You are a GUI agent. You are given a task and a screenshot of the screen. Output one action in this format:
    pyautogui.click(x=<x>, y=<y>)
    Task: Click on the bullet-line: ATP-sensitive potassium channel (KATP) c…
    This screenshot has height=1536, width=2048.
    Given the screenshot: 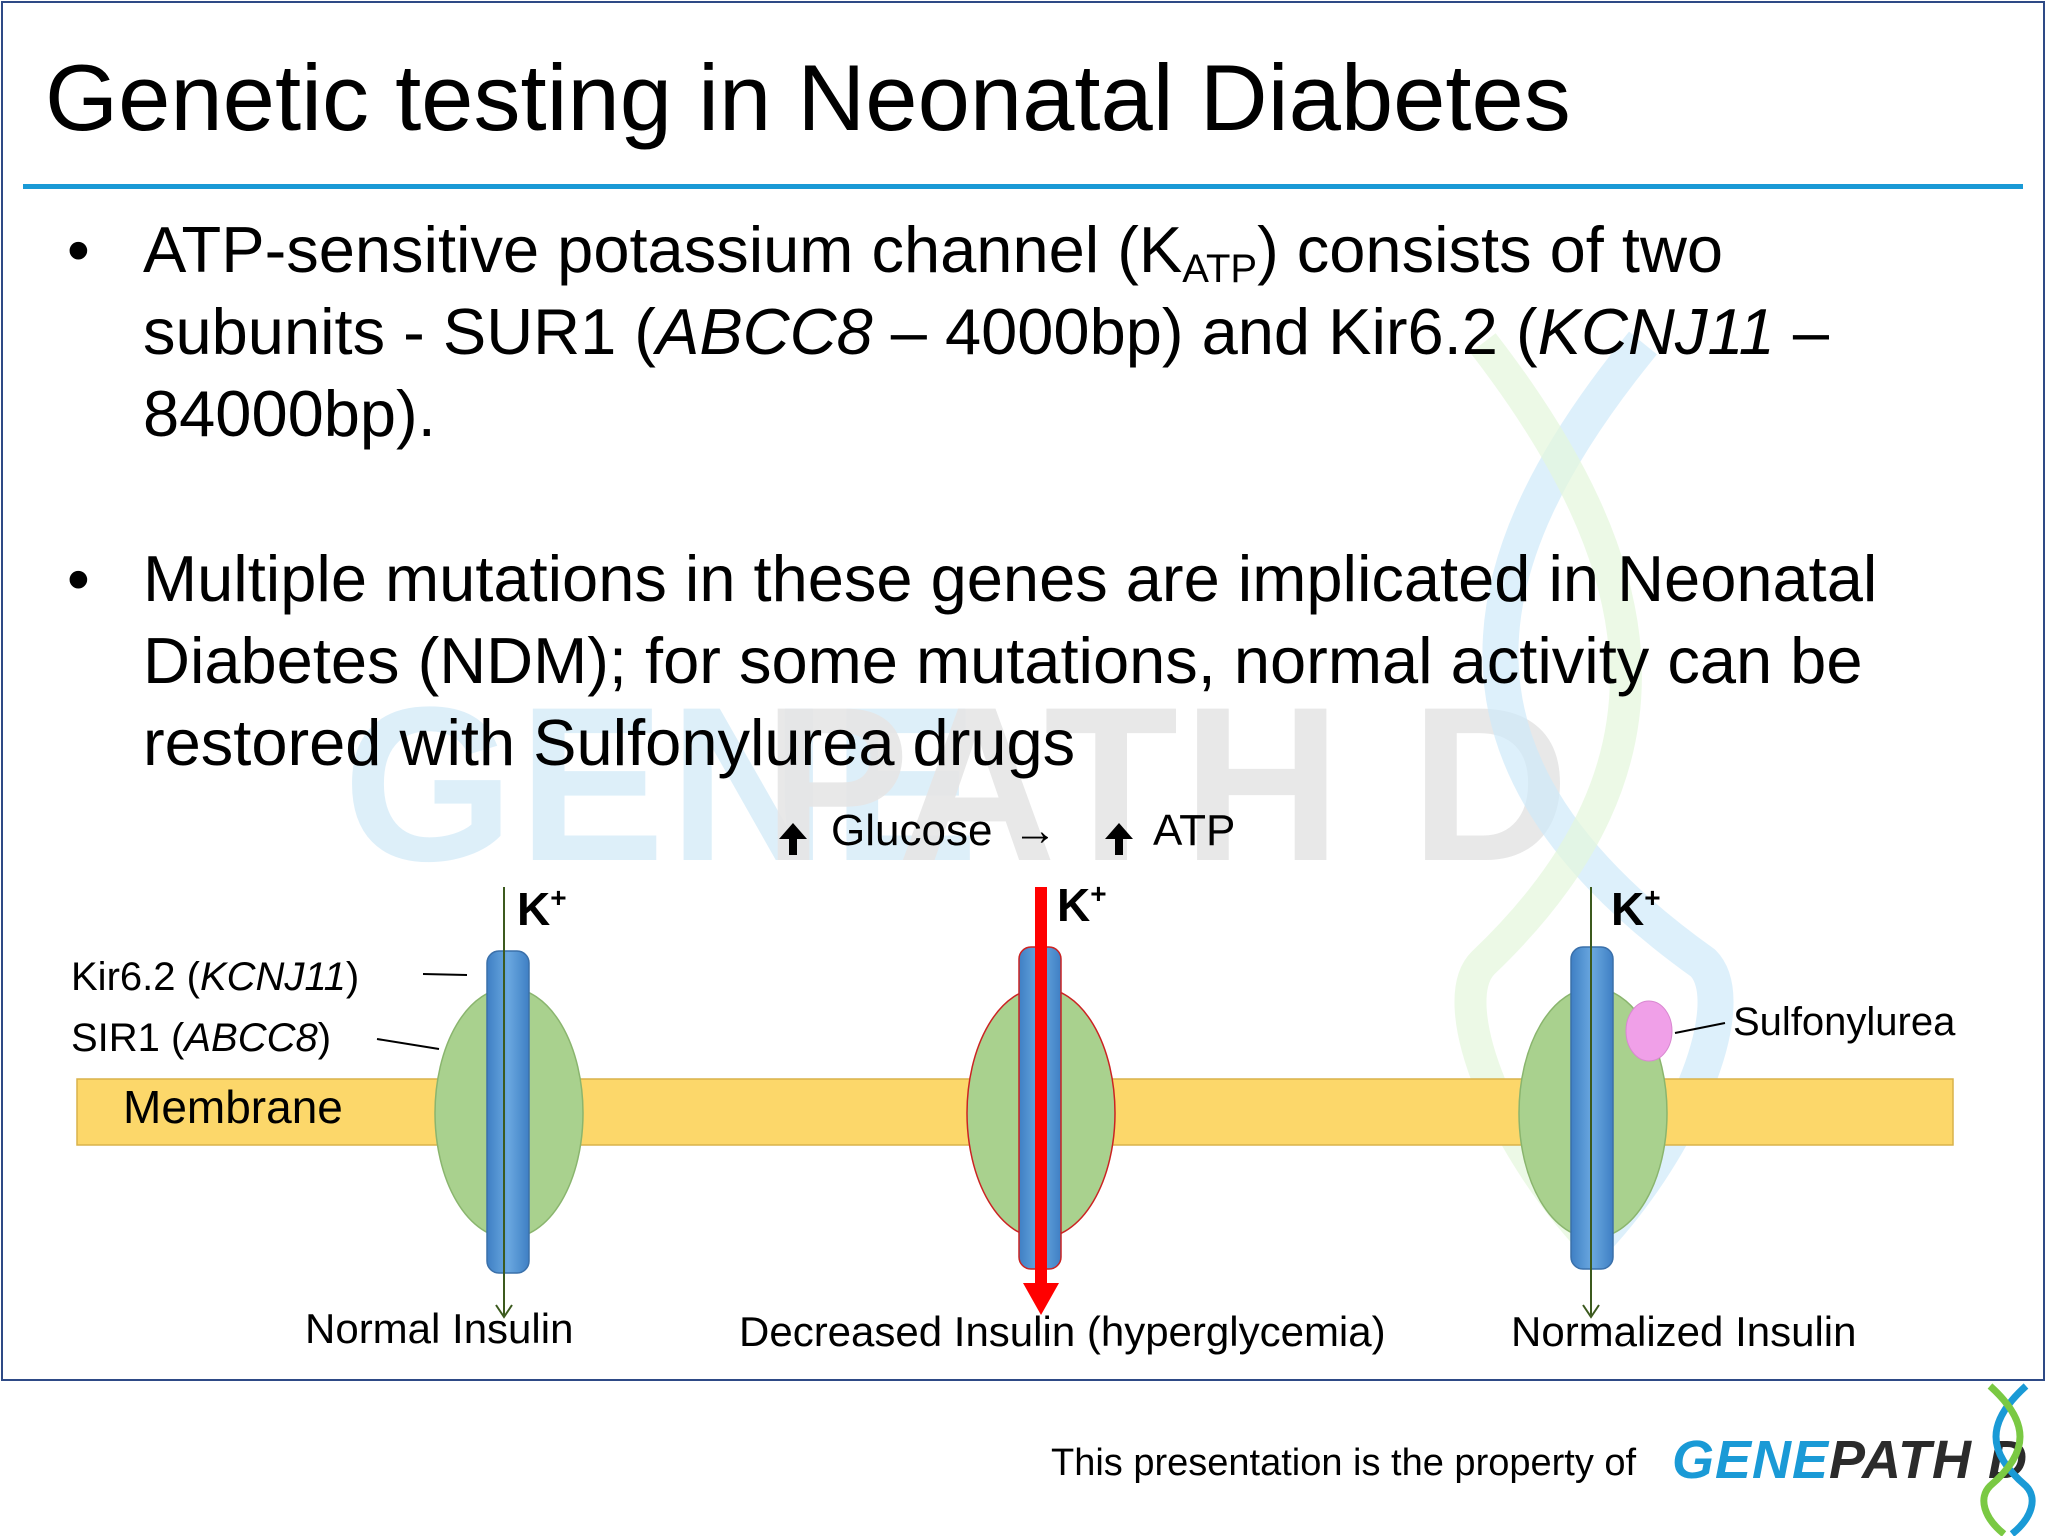 What is the action you would take?
    pyautogui.click(x=1083, y=250)
    